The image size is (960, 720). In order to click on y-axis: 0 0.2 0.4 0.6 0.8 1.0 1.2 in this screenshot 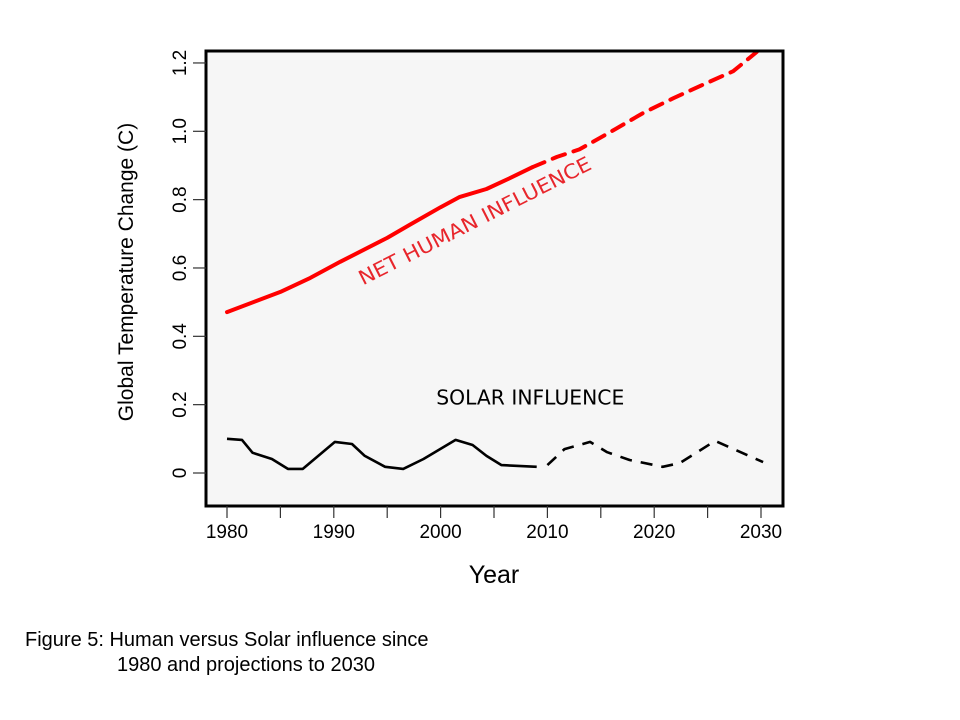, I will do `click(188, 264)`.